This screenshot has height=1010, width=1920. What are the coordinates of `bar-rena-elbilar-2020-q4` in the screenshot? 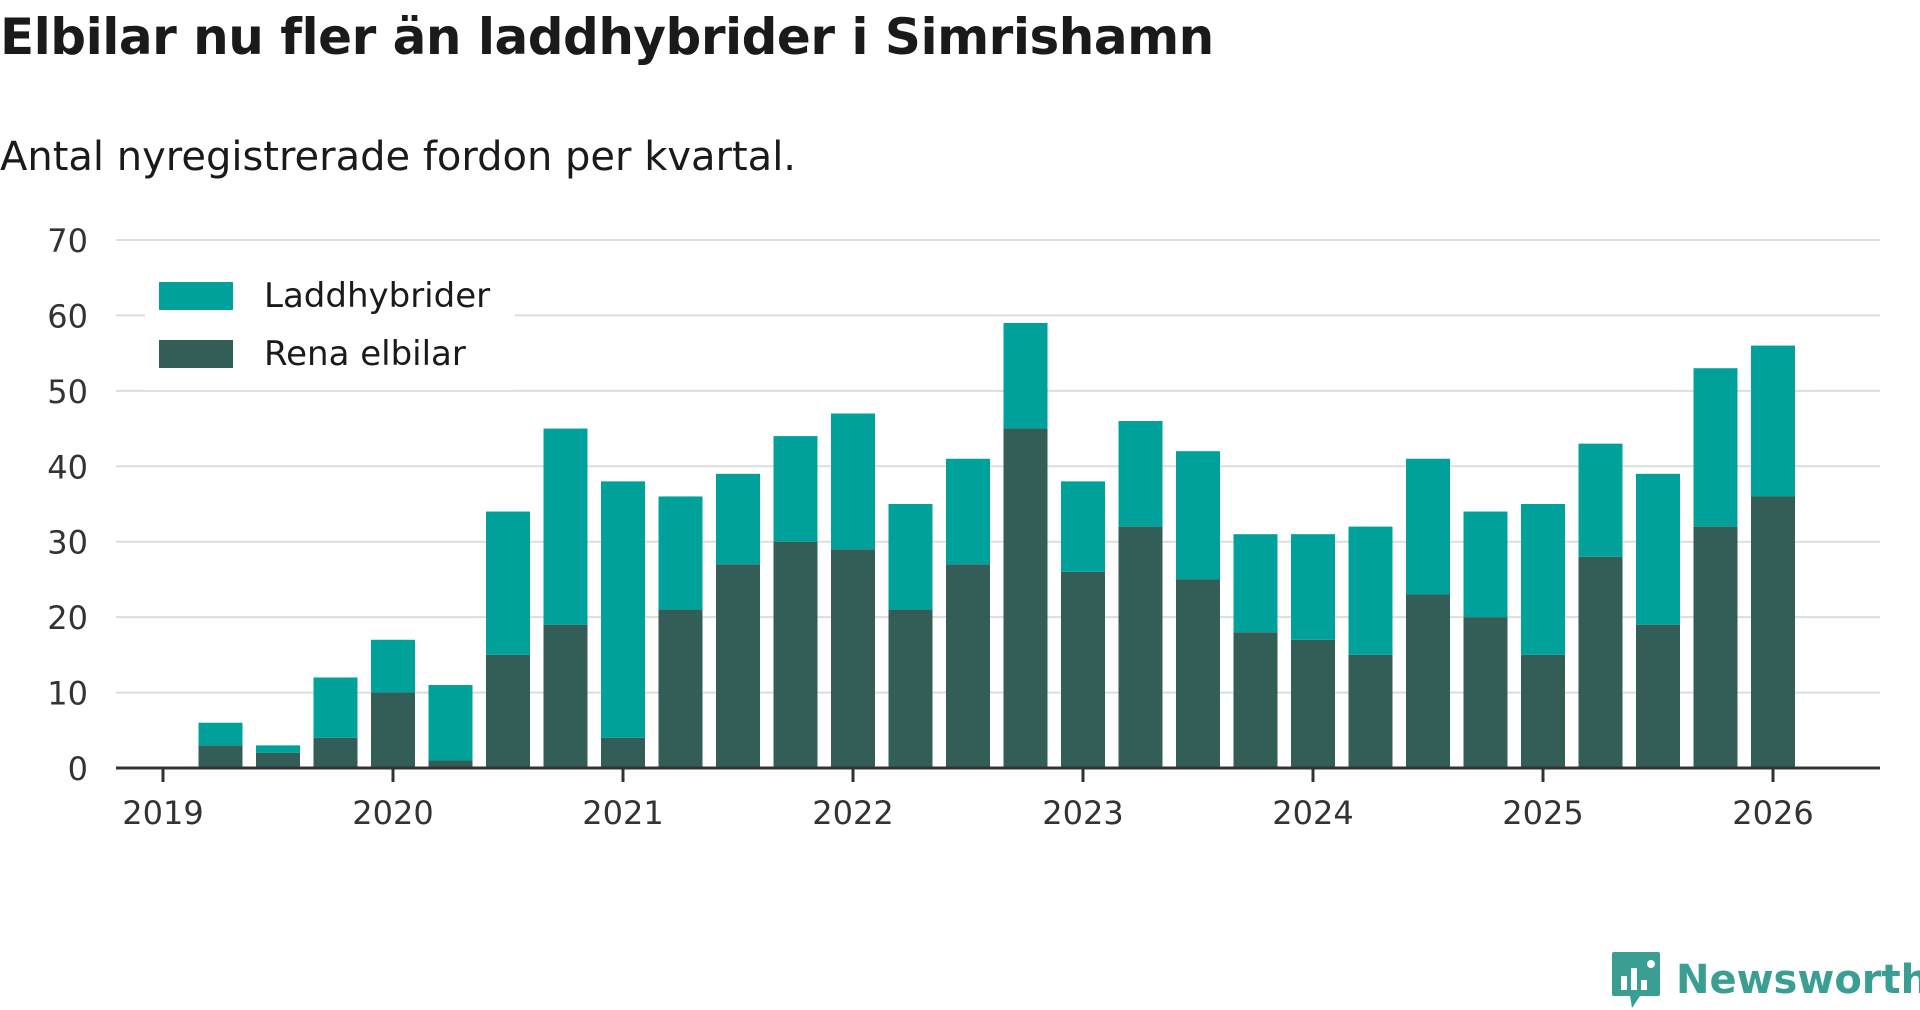 It's located at (565, 696).